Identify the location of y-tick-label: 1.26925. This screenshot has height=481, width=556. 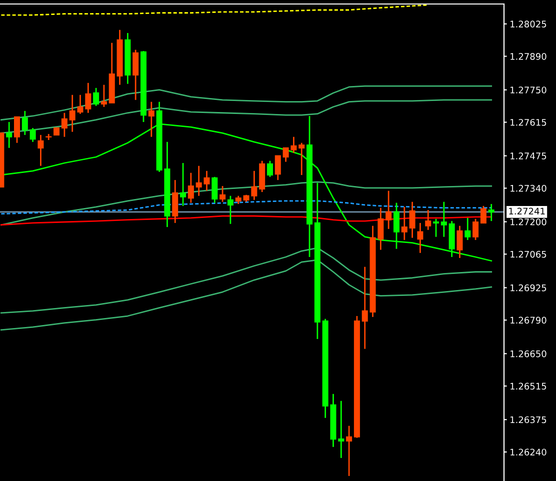
(528, 288).